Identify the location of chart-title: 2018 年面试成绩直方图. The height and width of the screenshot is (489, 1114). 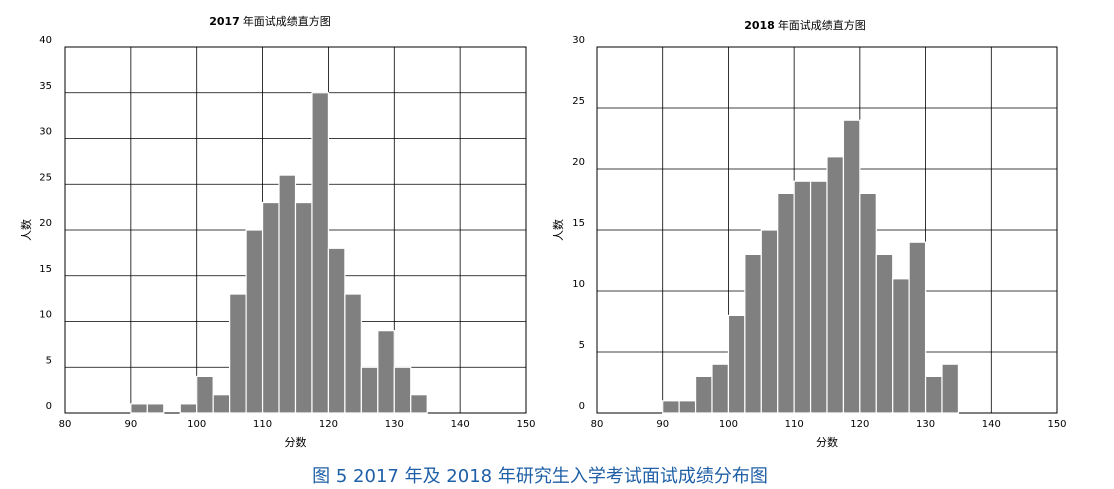
(805, 25).